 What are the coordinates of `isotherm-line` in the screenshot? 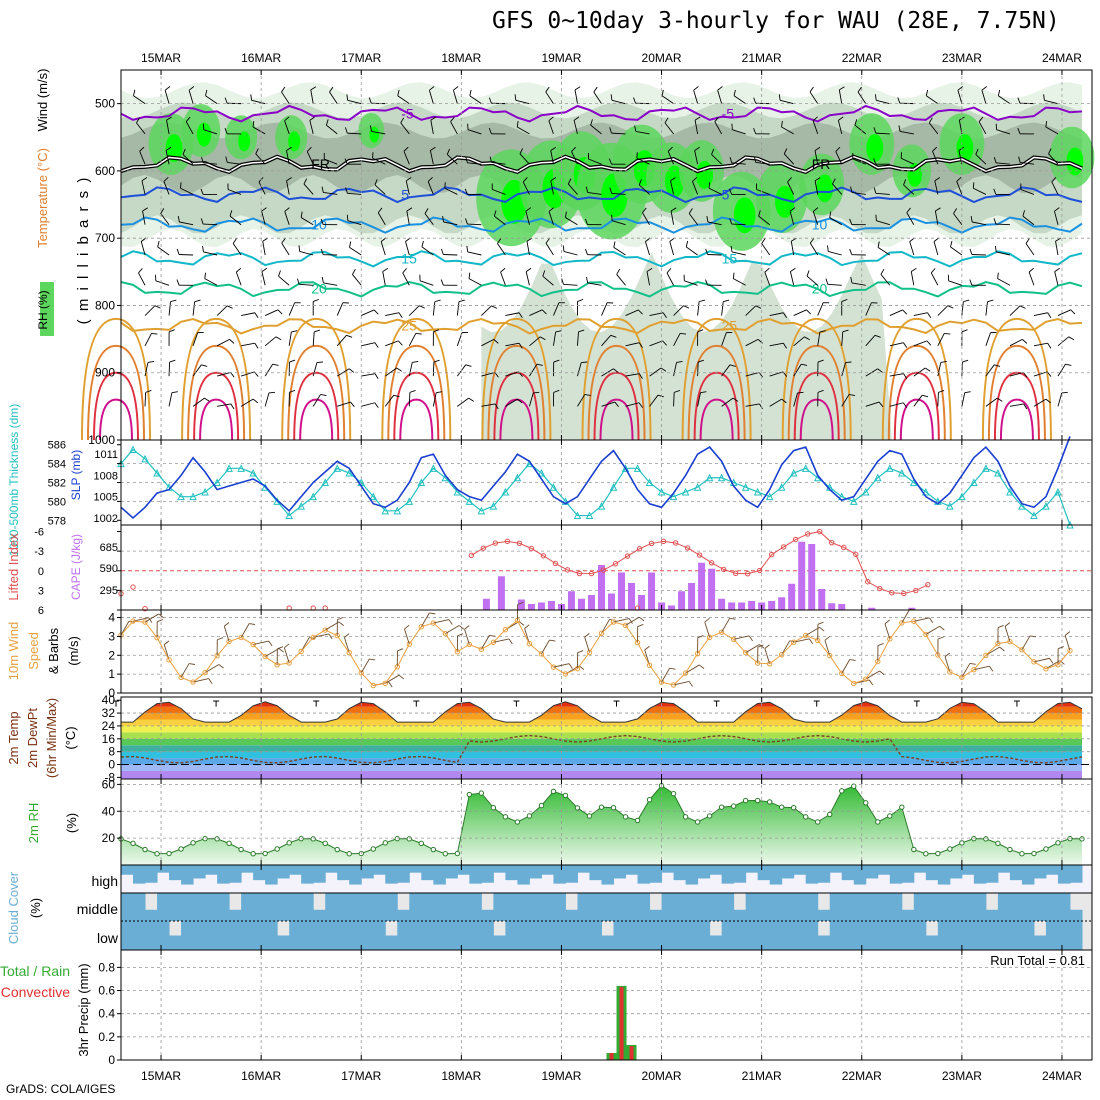 It's located at (601, 195).